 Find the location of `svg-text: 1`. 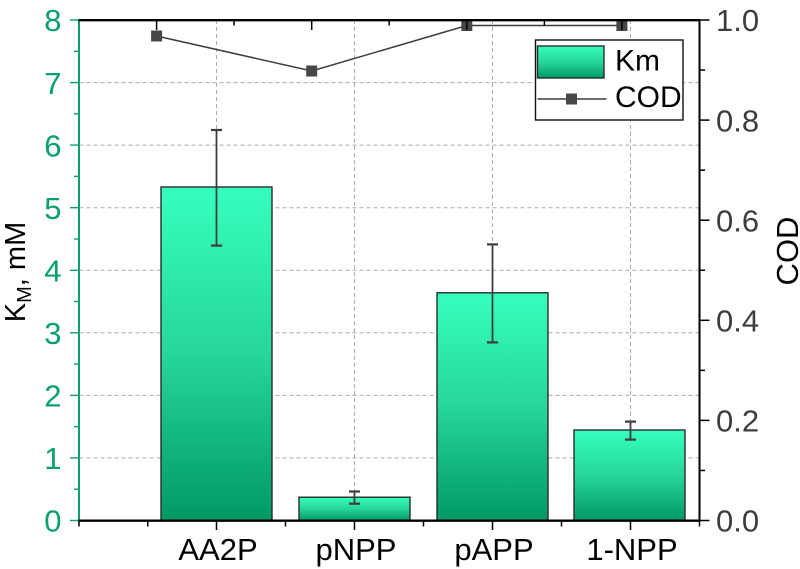

svg-text: 1 is located at coordinates (52, 458).